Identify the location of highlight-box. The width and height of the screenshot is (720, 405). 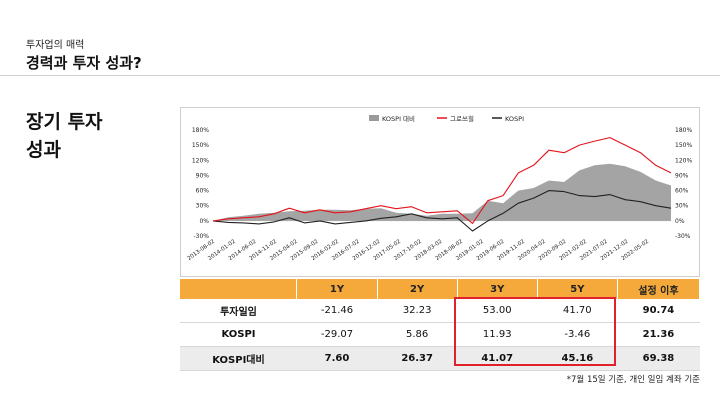
(535, 331).